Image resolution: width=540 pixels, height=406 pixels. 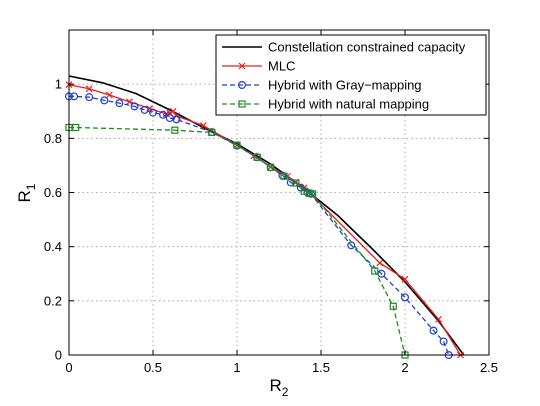 What do you see at coordinates (53, 300) in the screenshot?
I see `y-tick-label: 0.2` at bounding box center [53, 300].